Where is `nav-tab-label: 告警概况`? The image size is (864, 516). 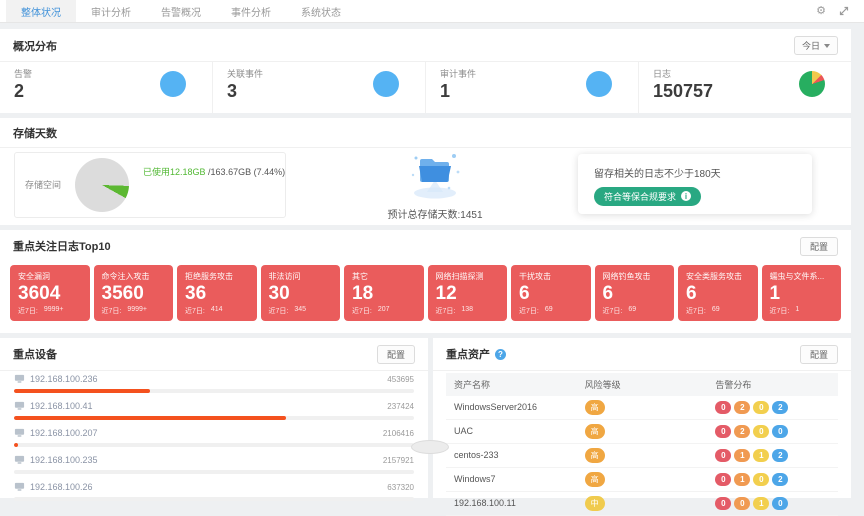
nav-tab-label: 告警概况 is located at coordinates (181, 13).